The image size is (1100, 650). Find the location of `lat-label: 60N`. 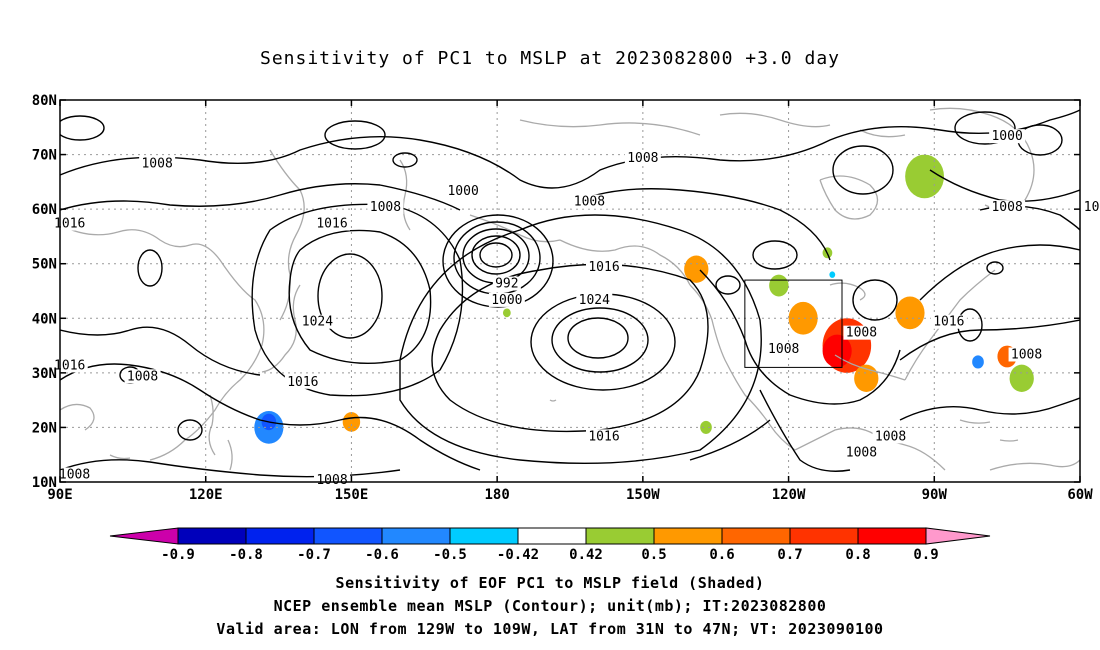

lat-label: 60N is located at coordinates (44, 210).